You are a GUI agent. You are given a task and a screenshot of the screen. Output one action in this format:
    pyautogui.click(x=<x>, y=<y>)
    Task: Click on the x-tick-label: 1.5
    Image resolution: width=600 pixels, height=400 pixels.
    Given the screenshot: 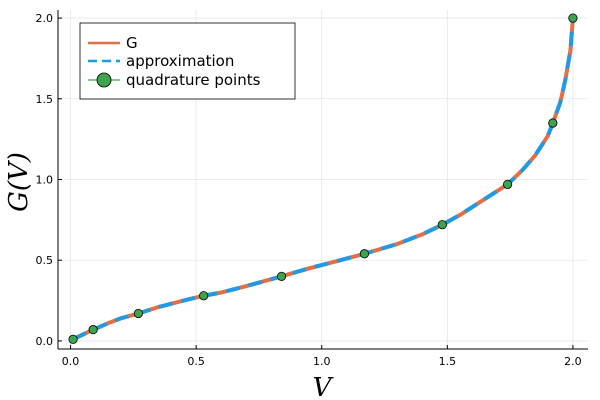 What is the action you would take?
    pyautogui.click(x=448, y=361)
    